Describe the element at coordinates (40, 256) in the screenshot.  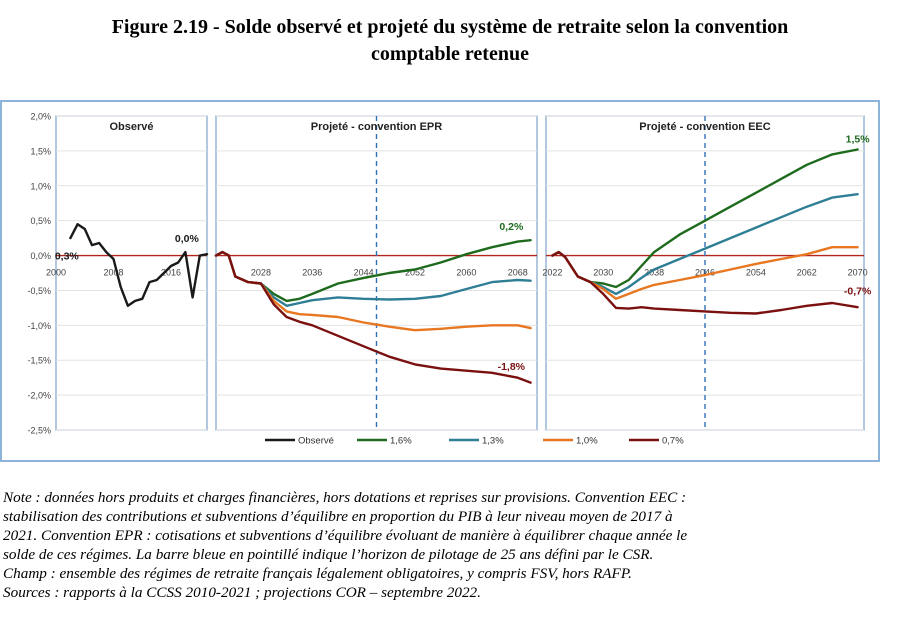
I see `y-tick-label: 0,0%` at that location.